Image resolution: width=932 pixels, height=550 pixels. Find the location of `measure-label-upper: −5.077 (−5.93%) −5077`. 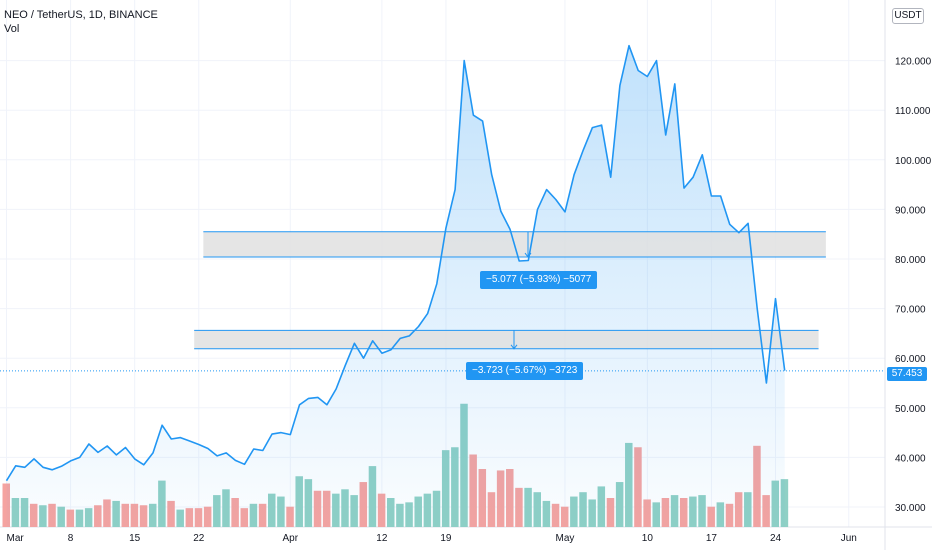

measure-label-upper: −5.077 (−5.93%) −5077 is located at coordinates (539, 280).